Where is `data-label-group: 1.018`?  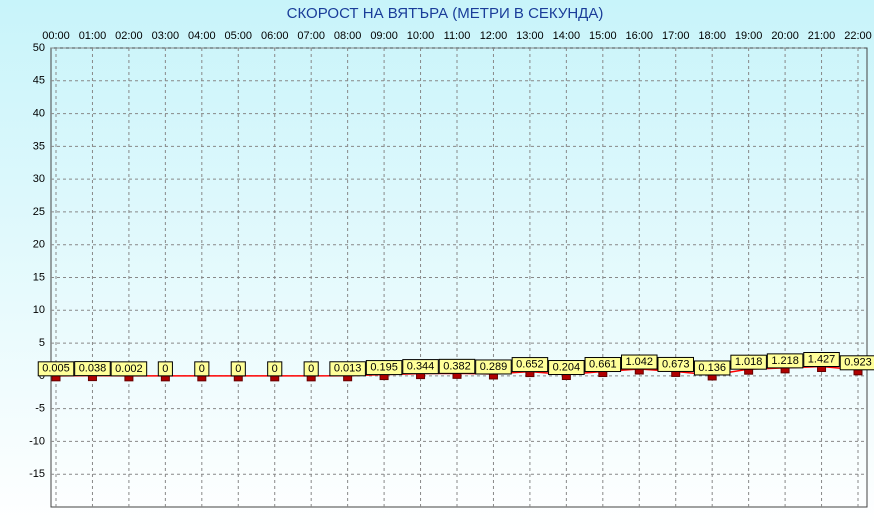
data-label-group: 1.018 is located at coordinates (748, 362).